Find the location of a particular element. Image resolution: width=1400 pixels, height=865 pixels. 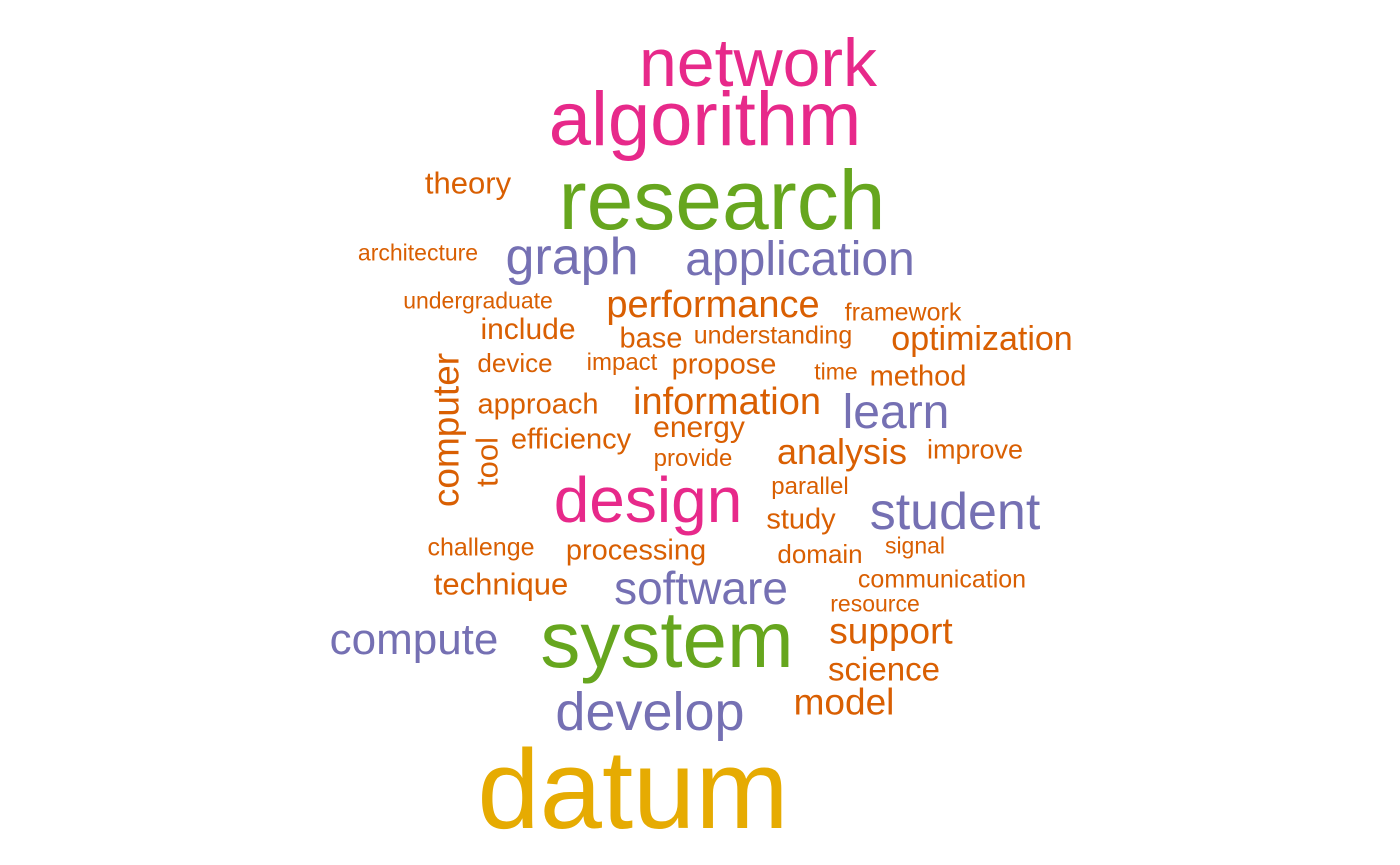

word-optimization: optimization is located at coordinates (982, 339).